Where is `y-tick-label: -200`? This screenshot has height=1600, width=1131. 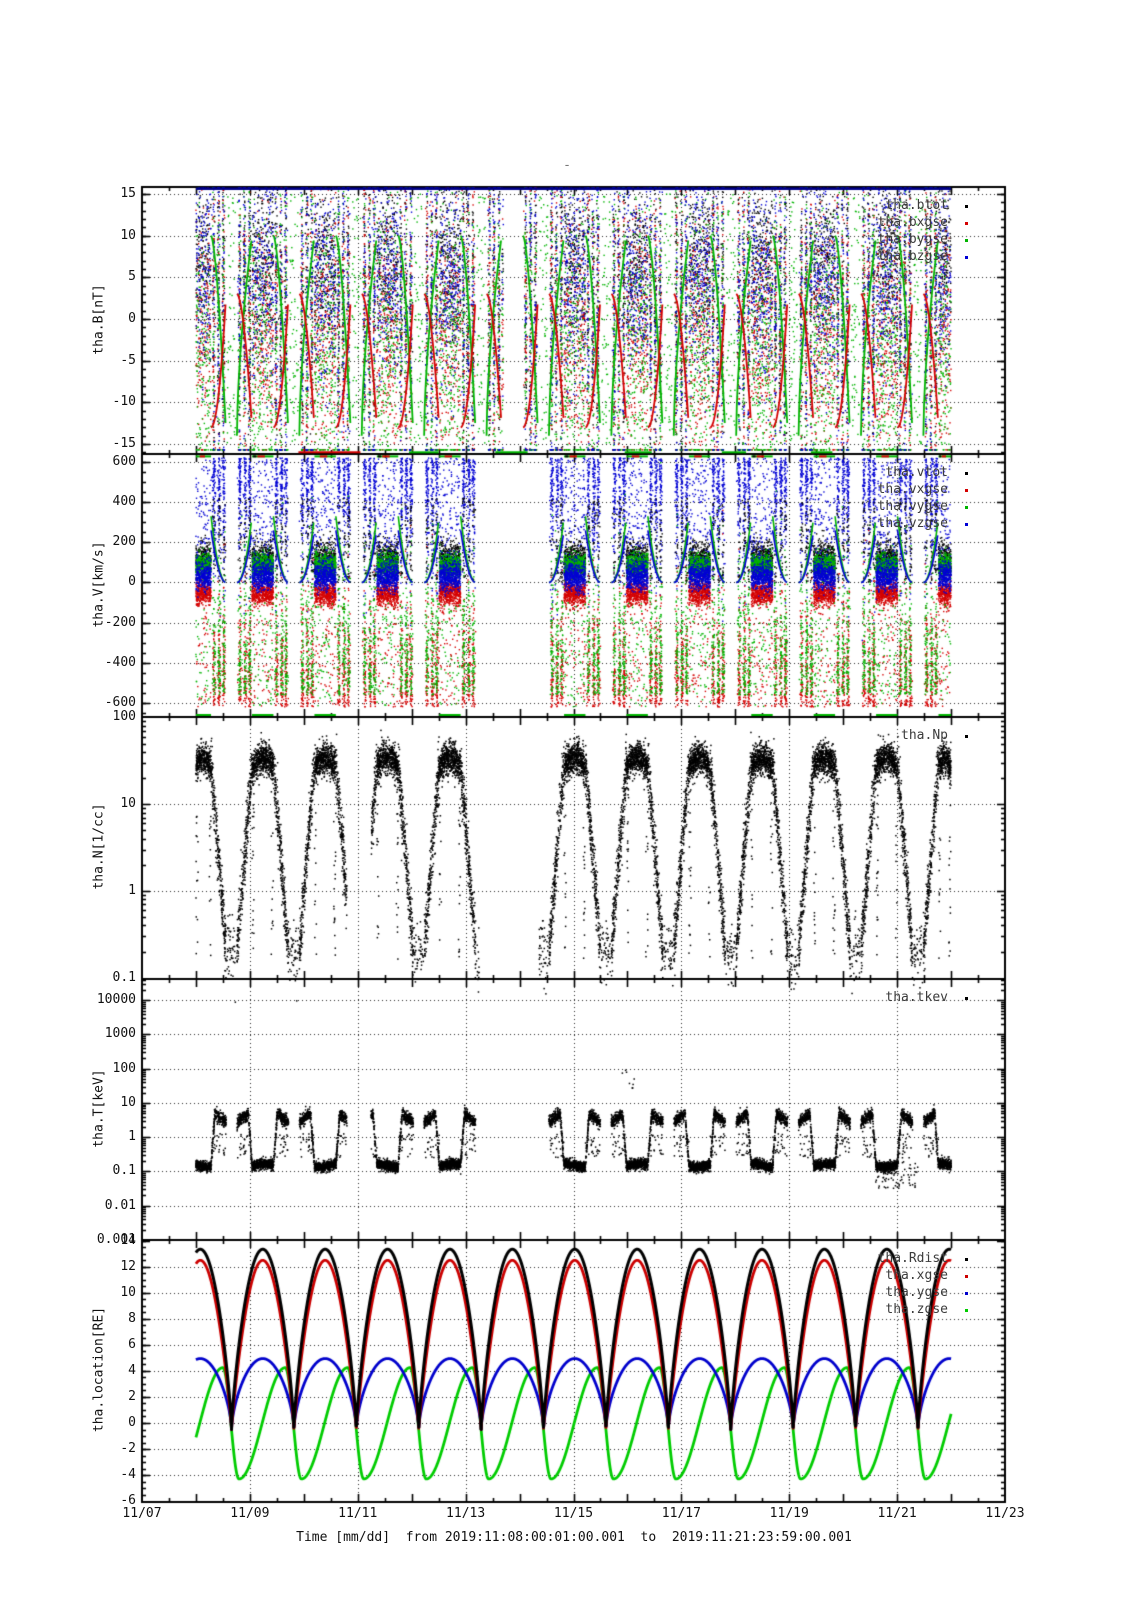 y-tick-label: -200 is located at coordinates (120, 622).